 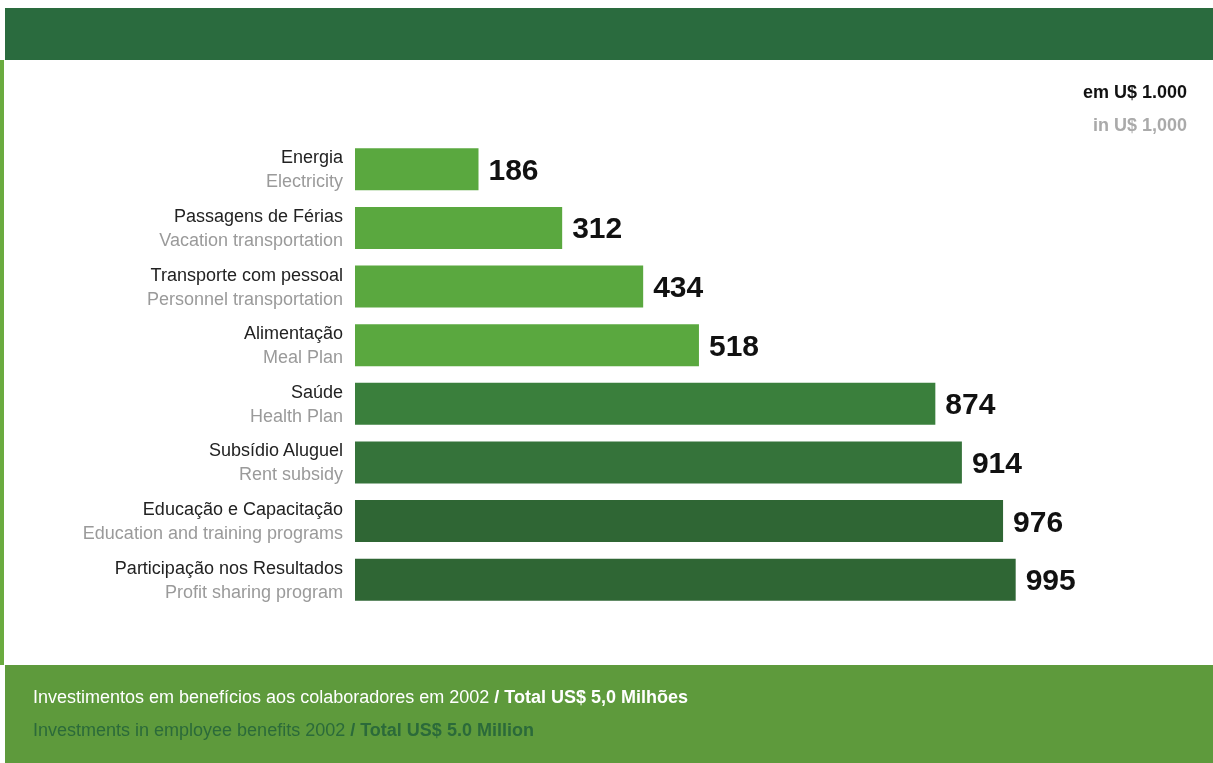 I want to click on y-tick-label: Transporte com pessoal Personnel transportation, so click(x=244, y=286).